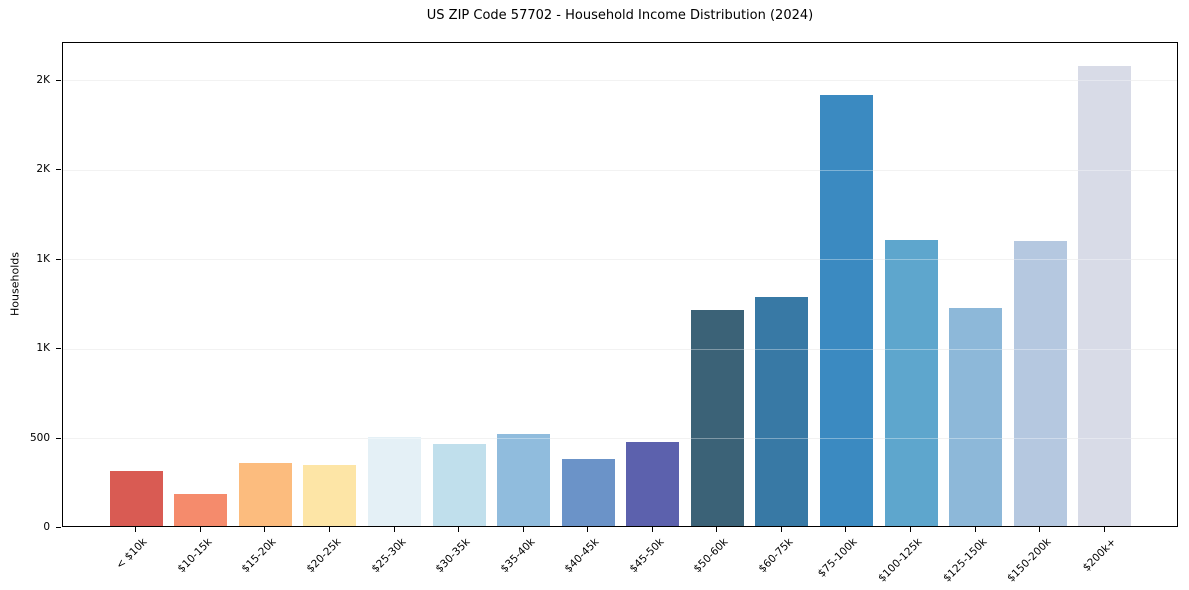 This screenshot has width=1189, height=590. Describe the element at coordinates (965, 560) in the screenshot. I see `x-tick-label: $125-150k` at that location.